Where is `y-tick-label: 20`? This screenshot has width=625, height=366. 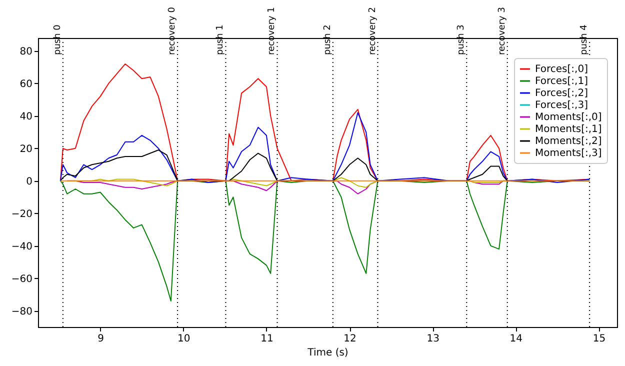
y-tick-label: 20 is located at coordinates (26, 149).